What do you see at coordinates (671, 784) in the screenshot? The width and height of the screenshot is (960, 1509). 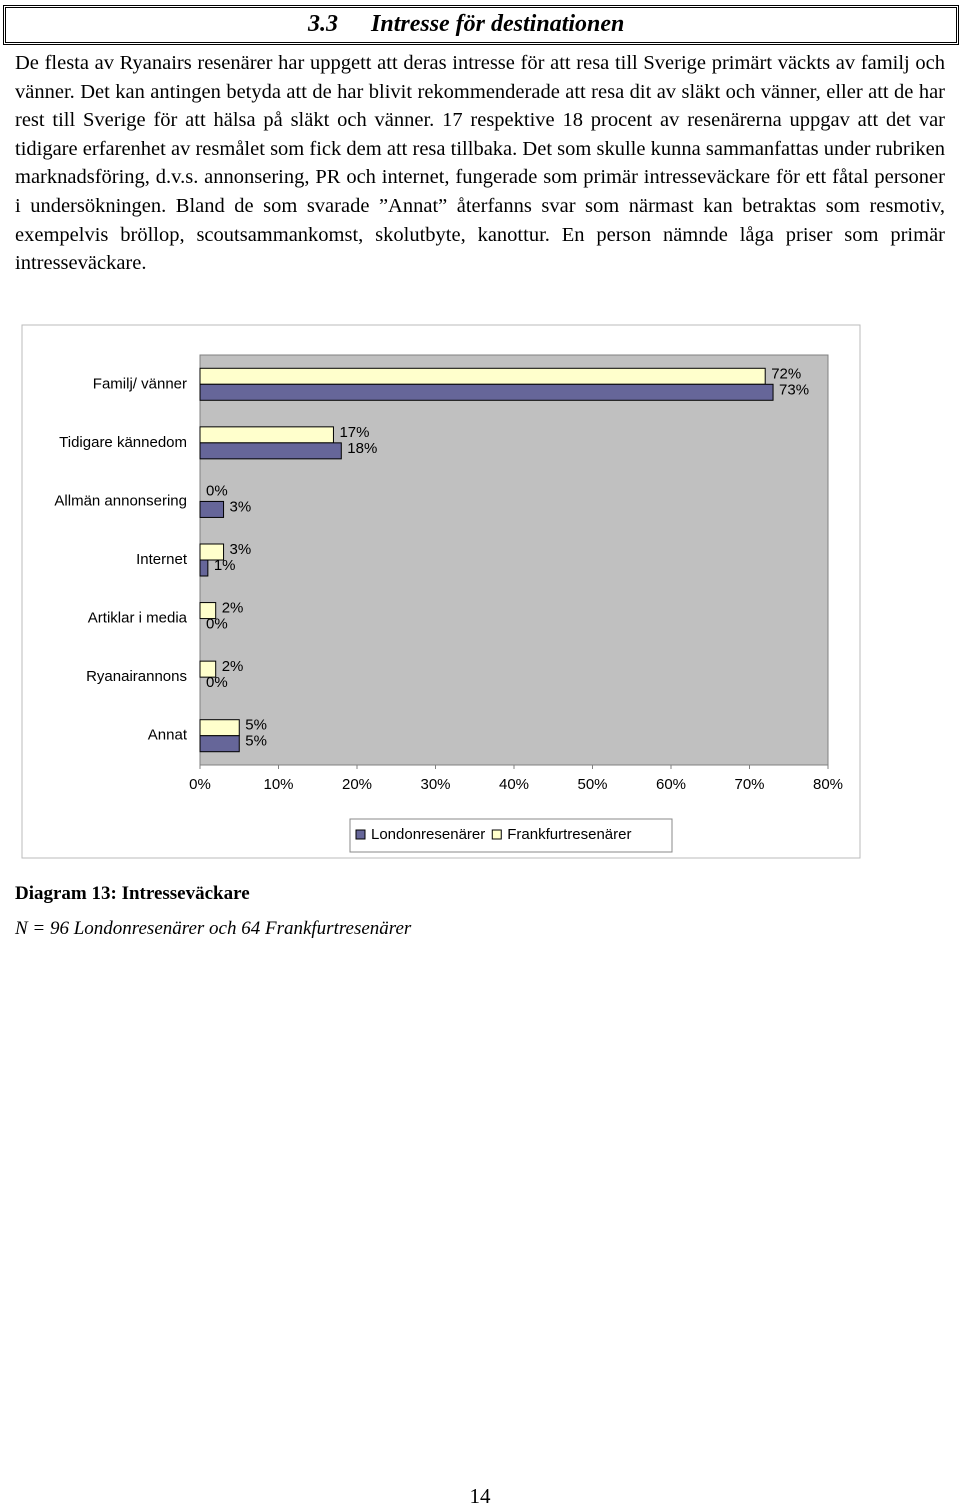 I see `x-tick-label: 60%` at bounding box center [671, 784].